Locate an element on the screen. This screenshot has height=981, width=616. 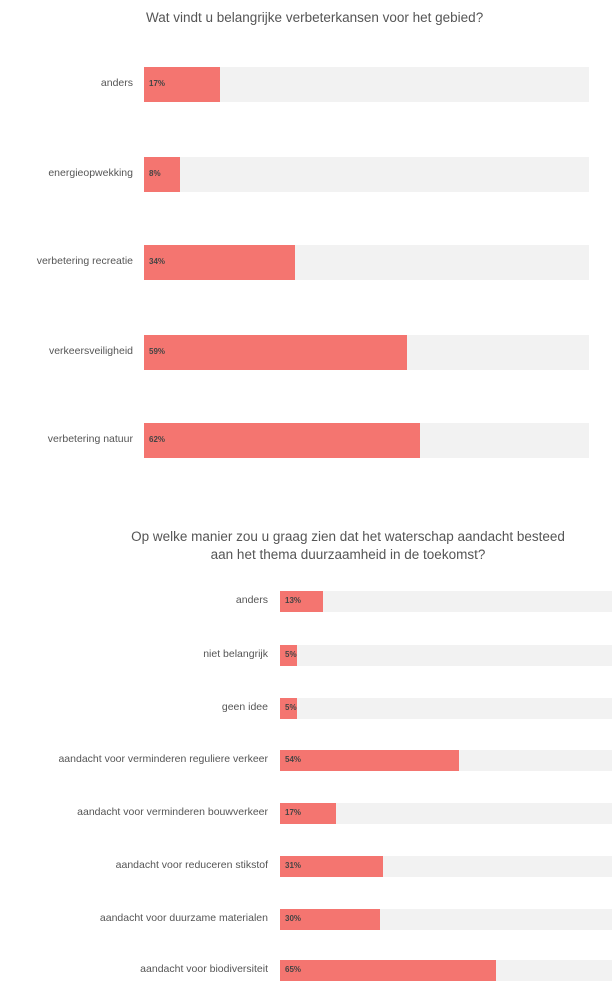
bar-track: 8% is located at coordinates (366, 174).